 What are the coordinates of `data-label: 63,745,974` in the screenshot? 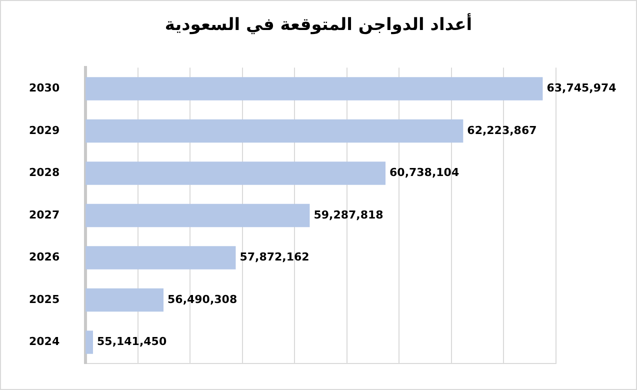 It's located at (581, 88).